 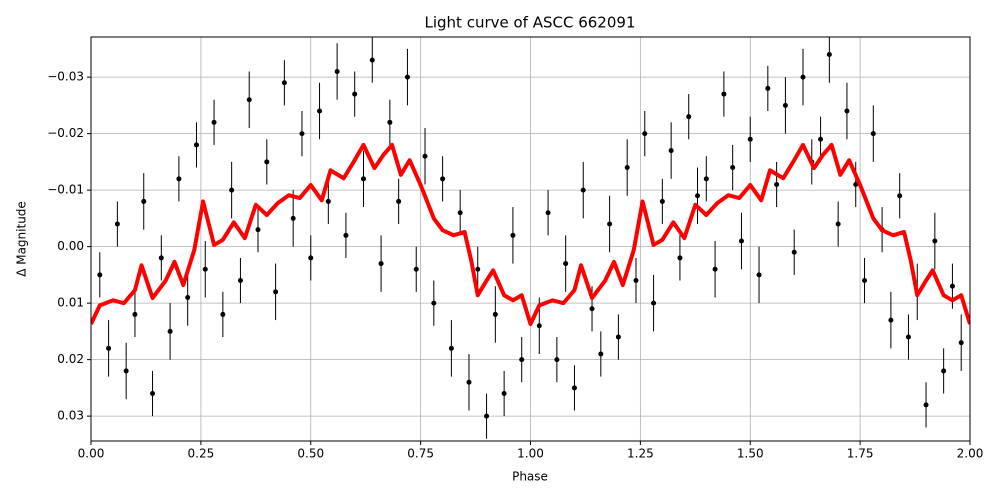 I want to click on y-tick-label: 0.01, so click(x=70, y=303).